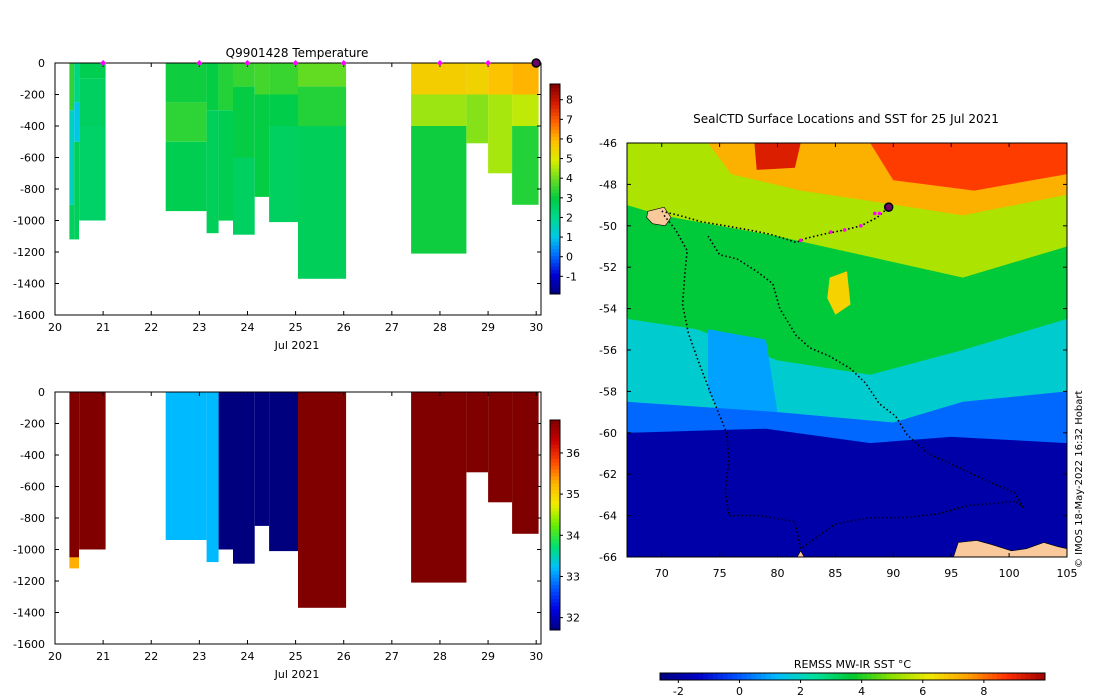 Image resolution: width=1100 pixels, height=700 pixels. What do you see at coordinates (536, 63) in the screenshot?
I see `current-profile-marker` at bounding box center [536, 63].